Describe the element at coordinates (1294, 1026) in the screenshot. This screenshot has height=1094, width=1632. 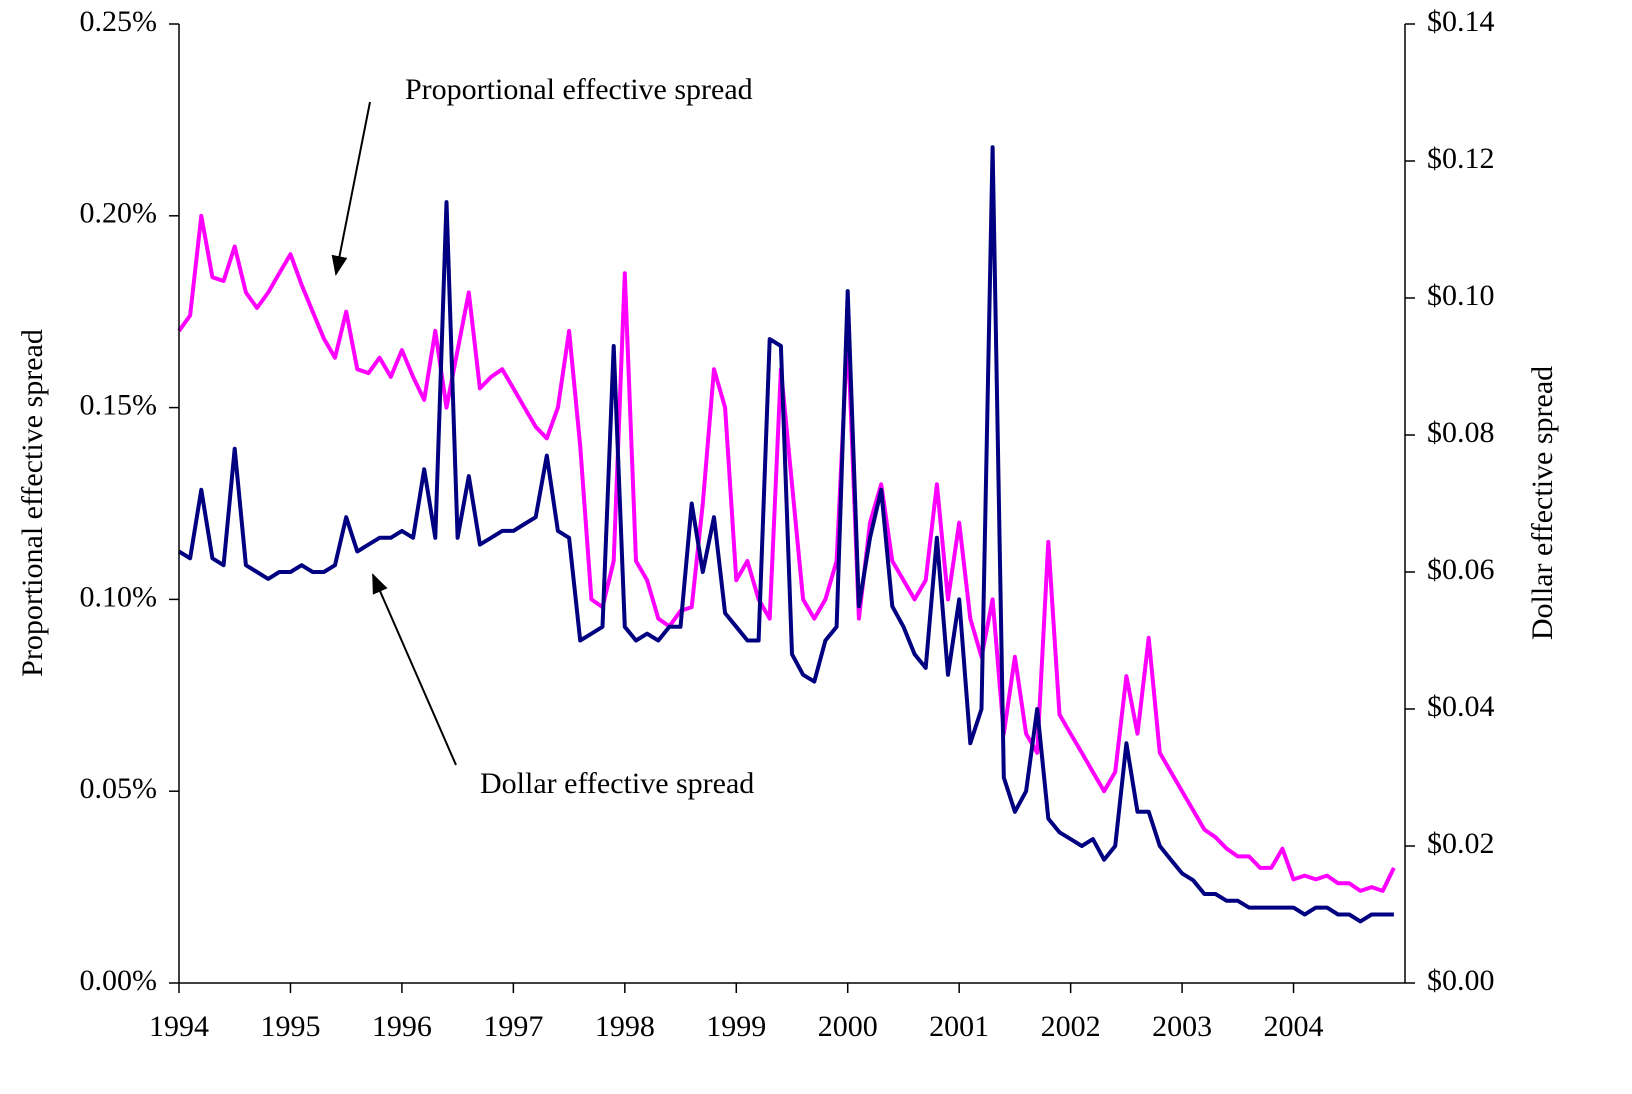
I see `x-tick-label: 2004` at that location.